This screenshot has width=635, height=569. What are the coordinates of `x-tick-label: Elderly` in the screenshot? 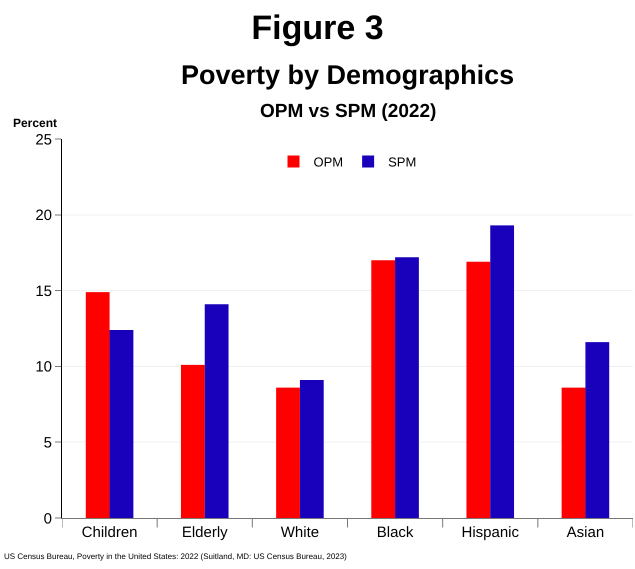 It's located at (205, 532).